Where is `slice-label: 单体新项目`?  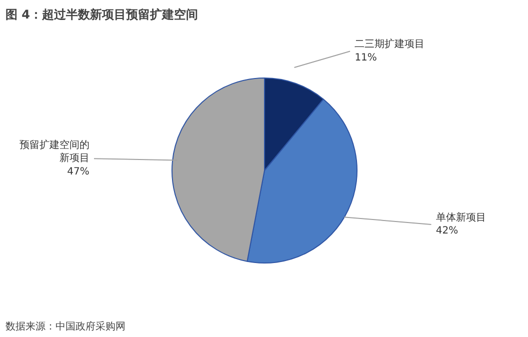 slice-label: 单体新项目 is located at coordinates (461, 217).